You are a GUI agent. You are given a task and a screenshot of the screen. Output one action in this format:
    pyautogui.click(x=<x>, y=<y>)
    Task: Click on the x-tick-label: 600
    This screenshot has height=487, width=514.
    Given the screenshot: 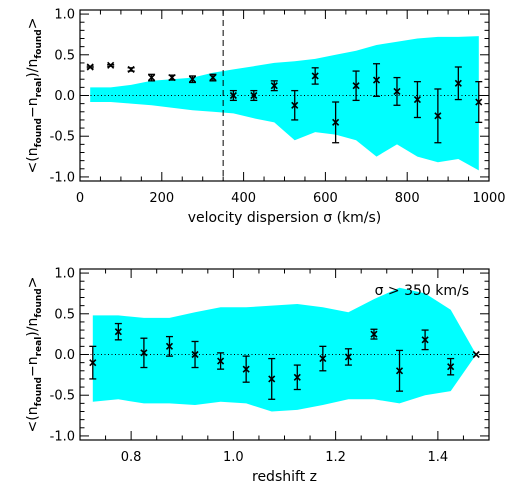 What is the action you would take?
    pyautogui.click(x=325, y=198)
    